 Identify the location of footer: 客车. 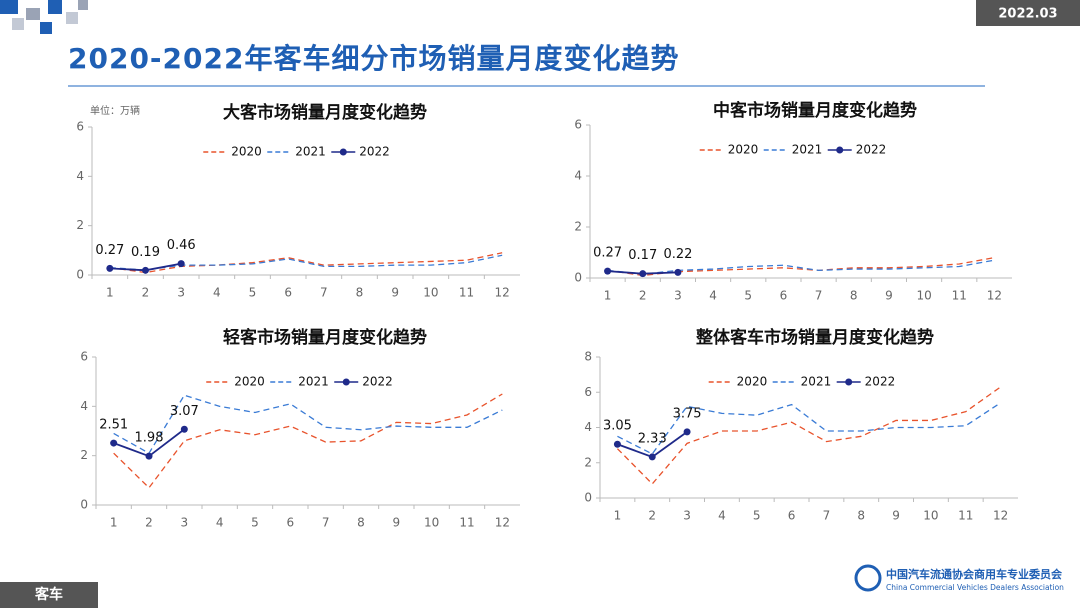
(48, 594).